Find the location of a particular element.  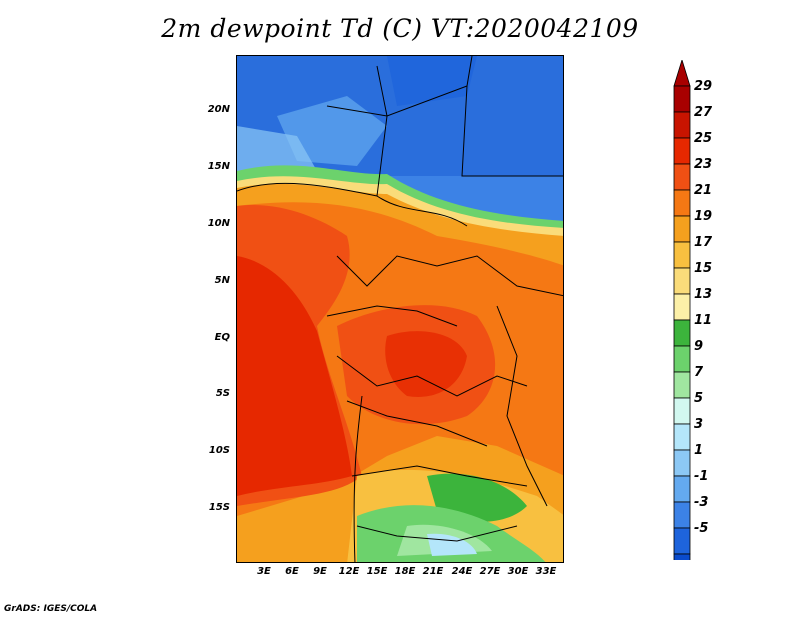

colorbar-label: -3 is located at coordinates (701, 502).